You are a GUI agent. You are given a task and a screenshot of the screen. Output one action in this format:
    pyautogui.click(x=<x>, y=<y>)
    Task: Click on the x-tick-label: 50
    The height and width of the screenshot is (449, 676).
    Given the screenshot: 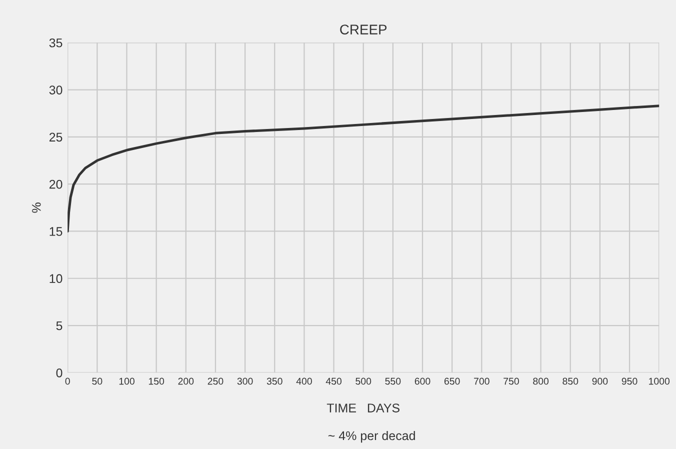 What is the action you would take?
    pyautogui.click(x=97, y=381)
    